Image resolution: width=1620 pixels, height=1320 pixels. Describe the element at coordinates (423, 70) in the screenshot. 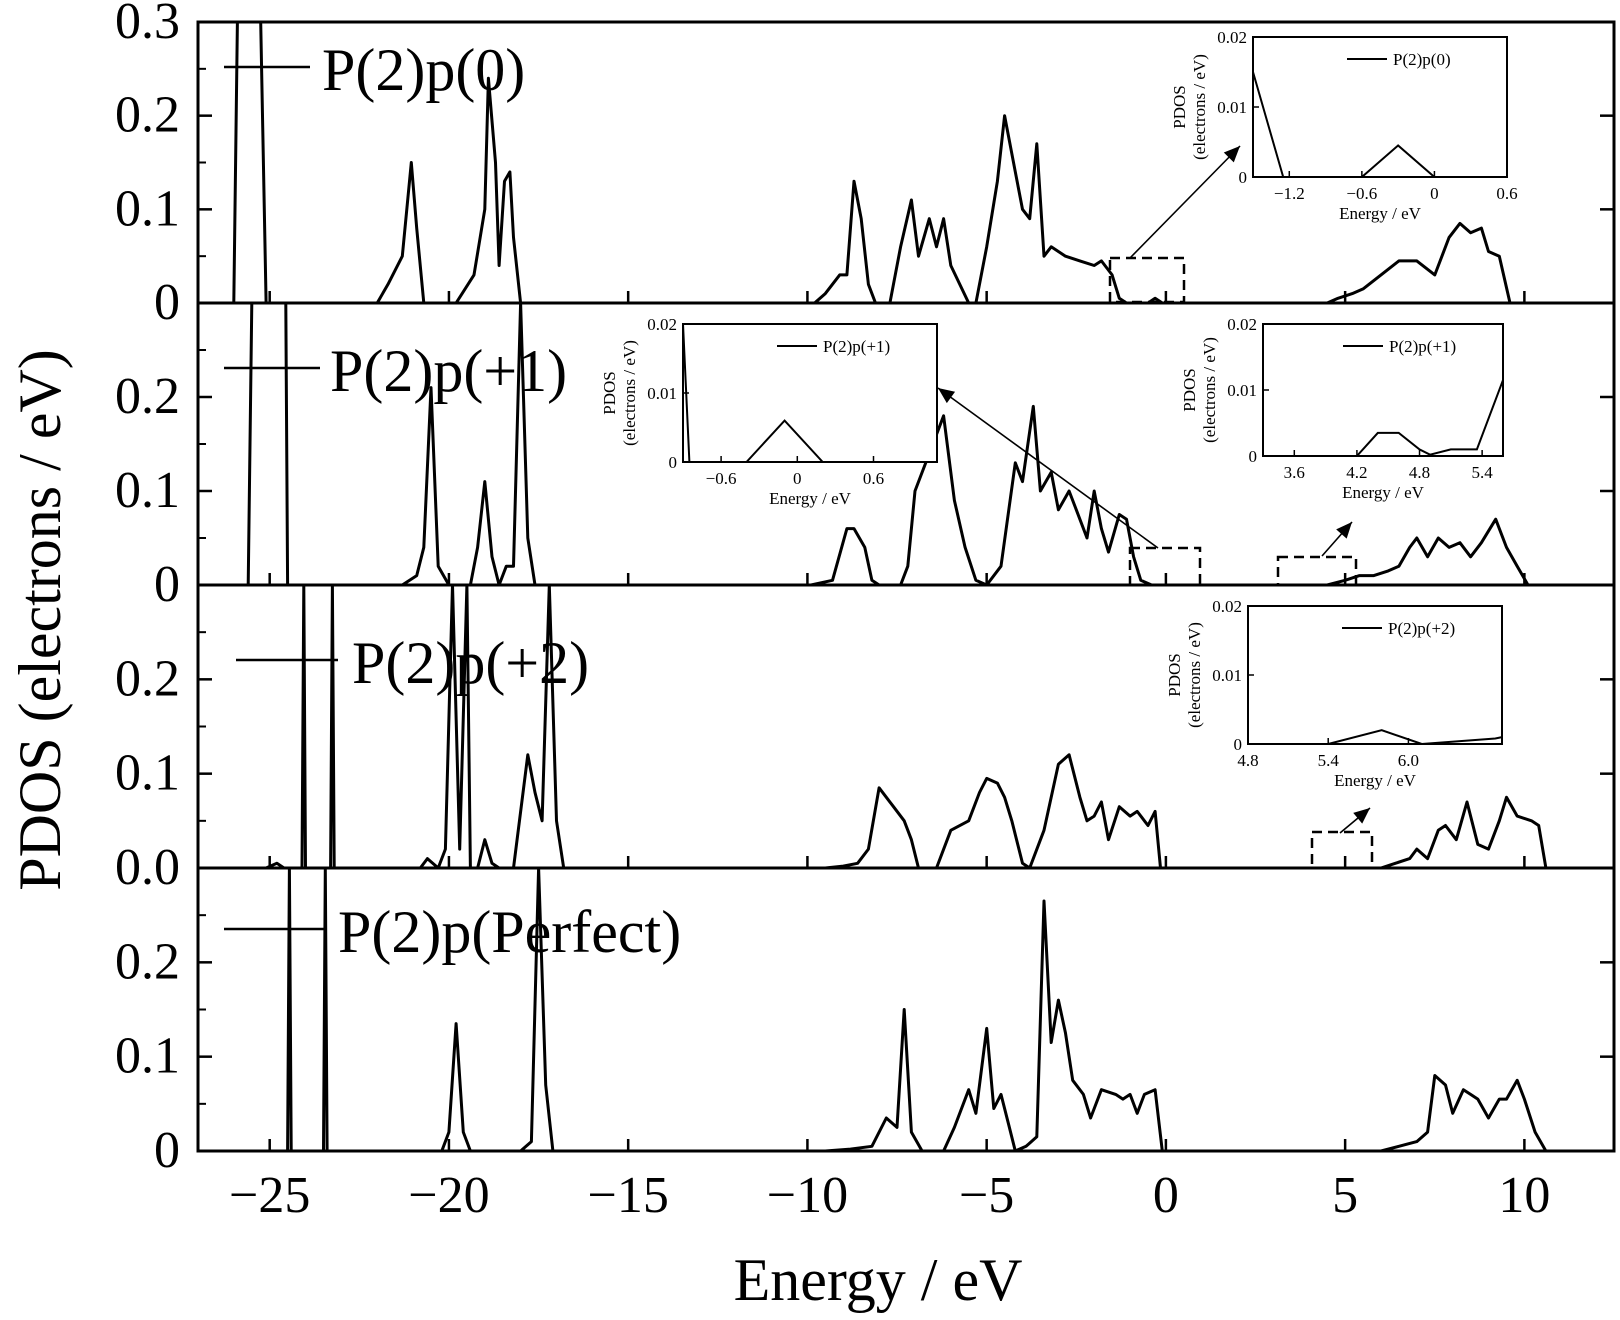

I see `panel-legend-label: P(2)p(0)` at that location.